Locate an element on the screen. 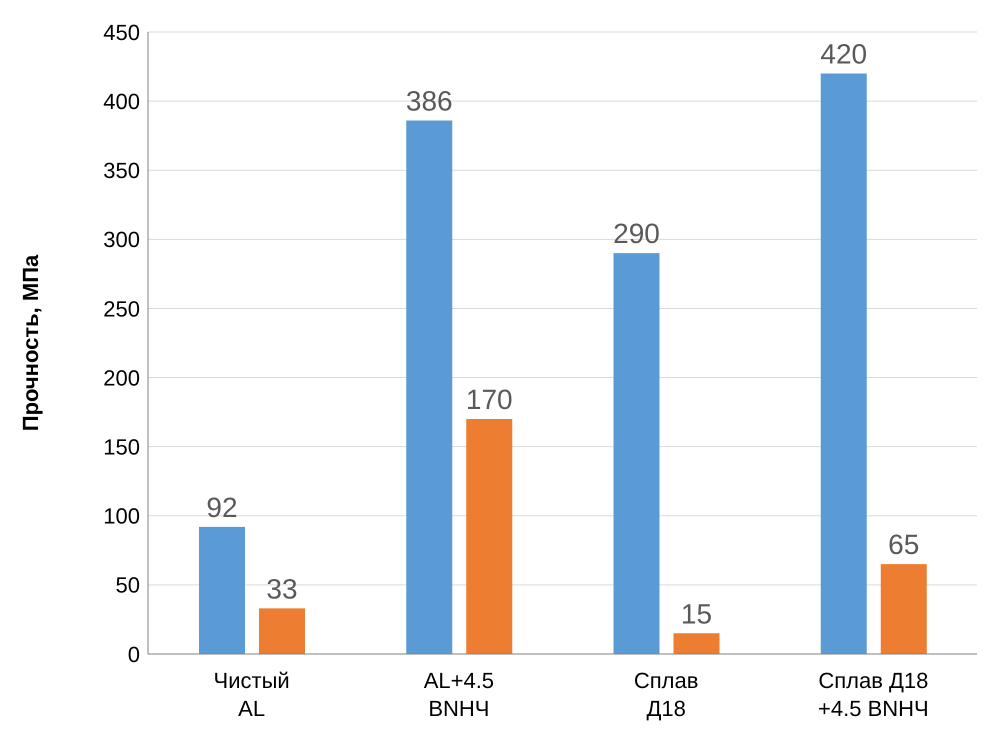 The height and width of the screenshot is (738, 985). y-tick-label: 450 is located at coordinates (121, 32).